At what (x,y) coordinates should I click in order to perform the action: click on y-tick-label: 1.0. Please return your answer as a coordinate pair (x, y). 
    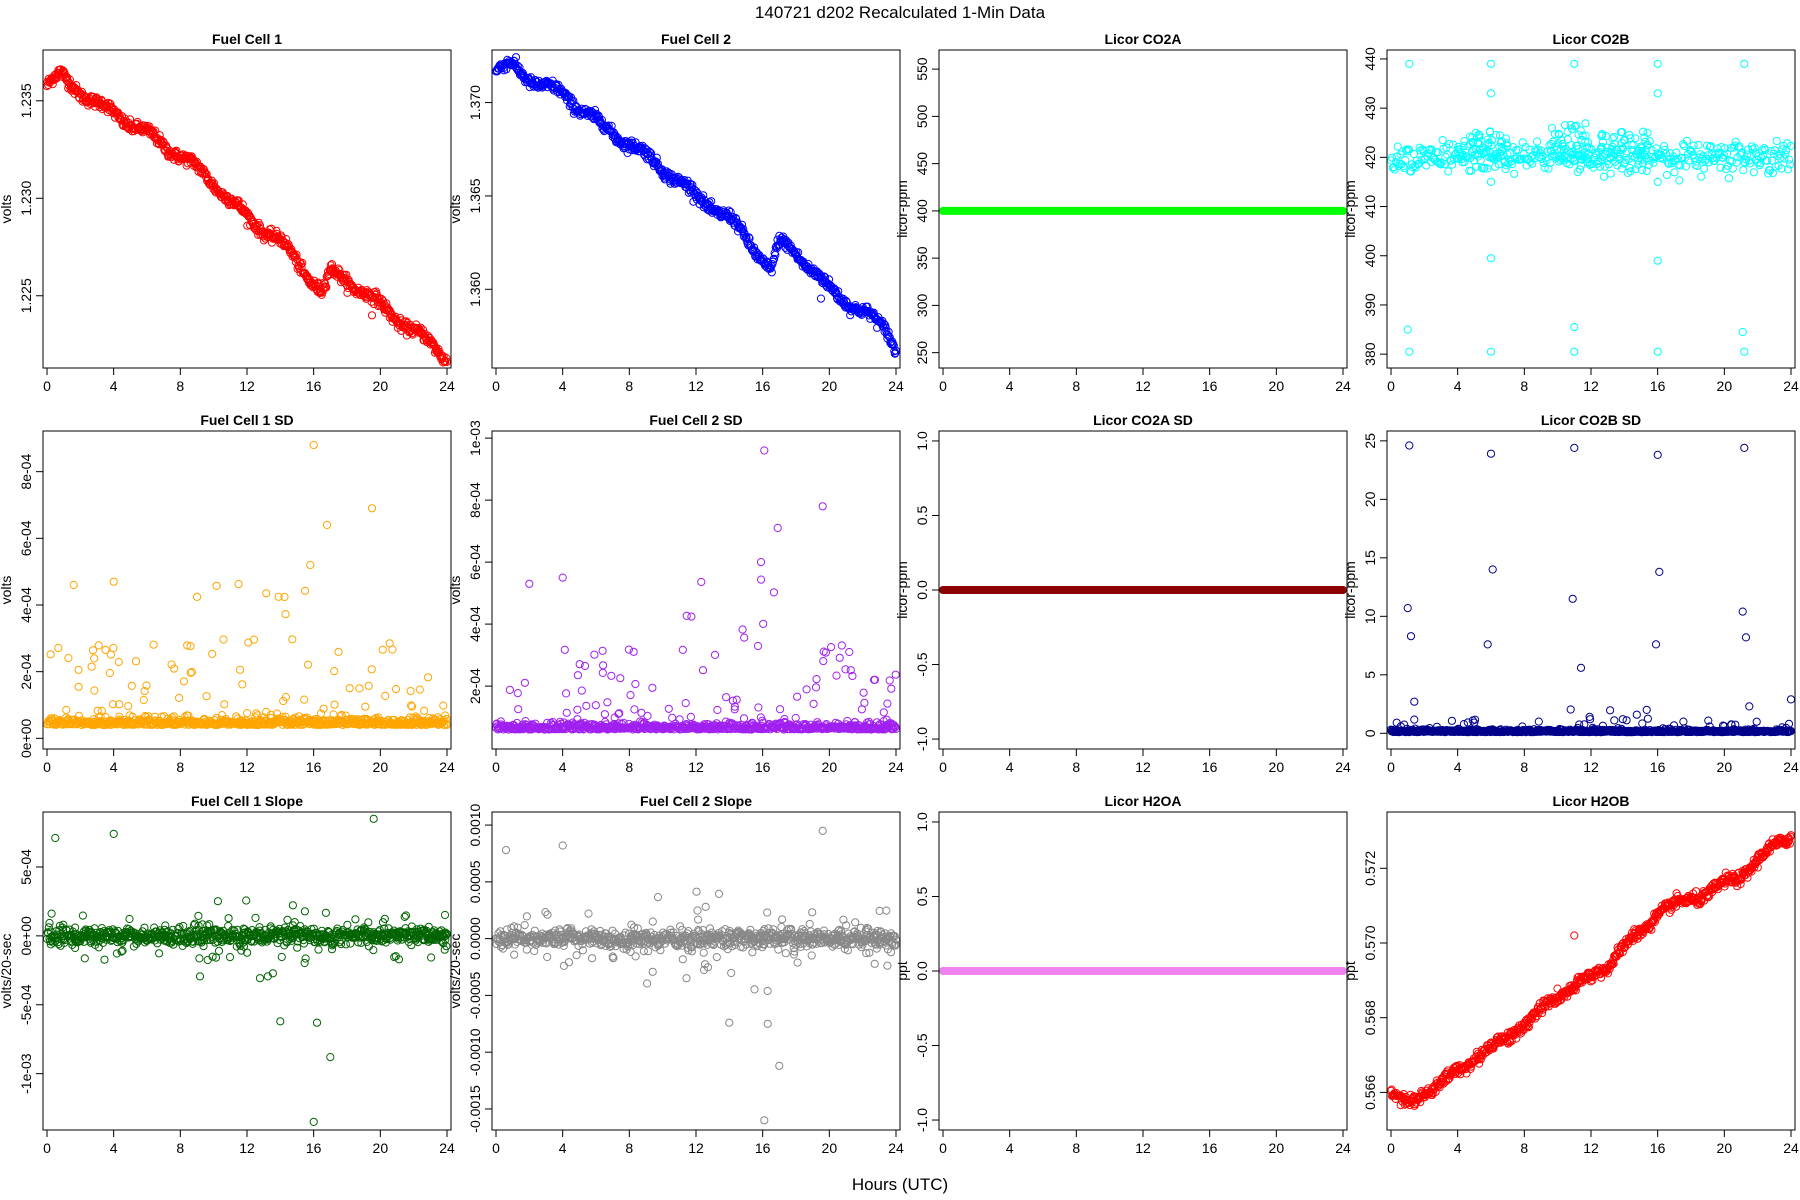
    Looking at the image, I should click on (922, 441).